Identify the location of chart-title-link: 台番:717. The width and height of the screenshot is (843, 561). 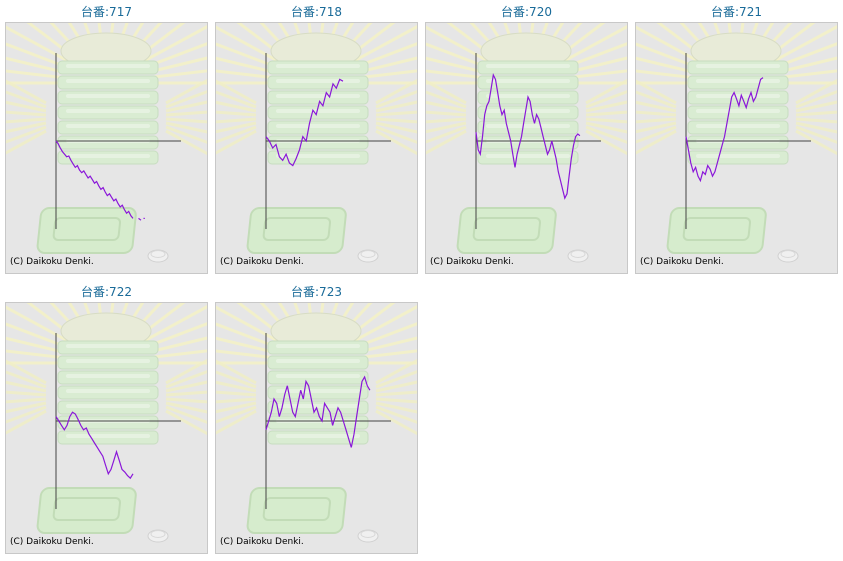
(106, 12).